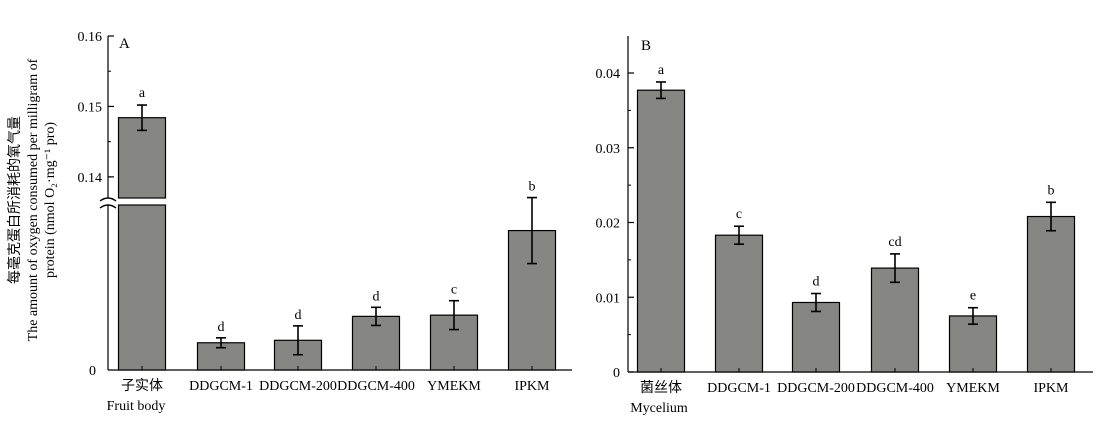  I want to click on panel-b-x-tick-label: 菌丝体, so click(661, 388).